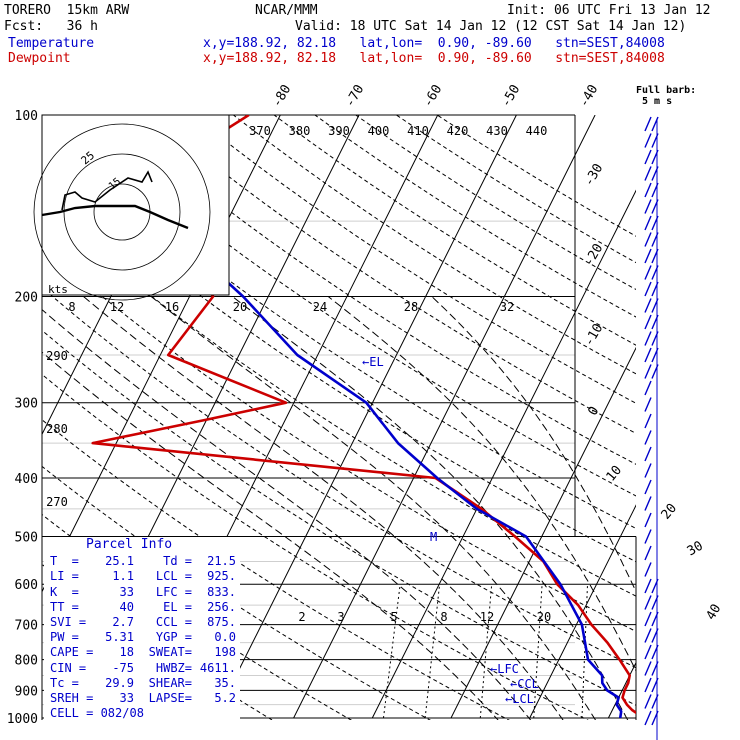  I want to click on parcel-cell-0: T =, so click(64, 561).